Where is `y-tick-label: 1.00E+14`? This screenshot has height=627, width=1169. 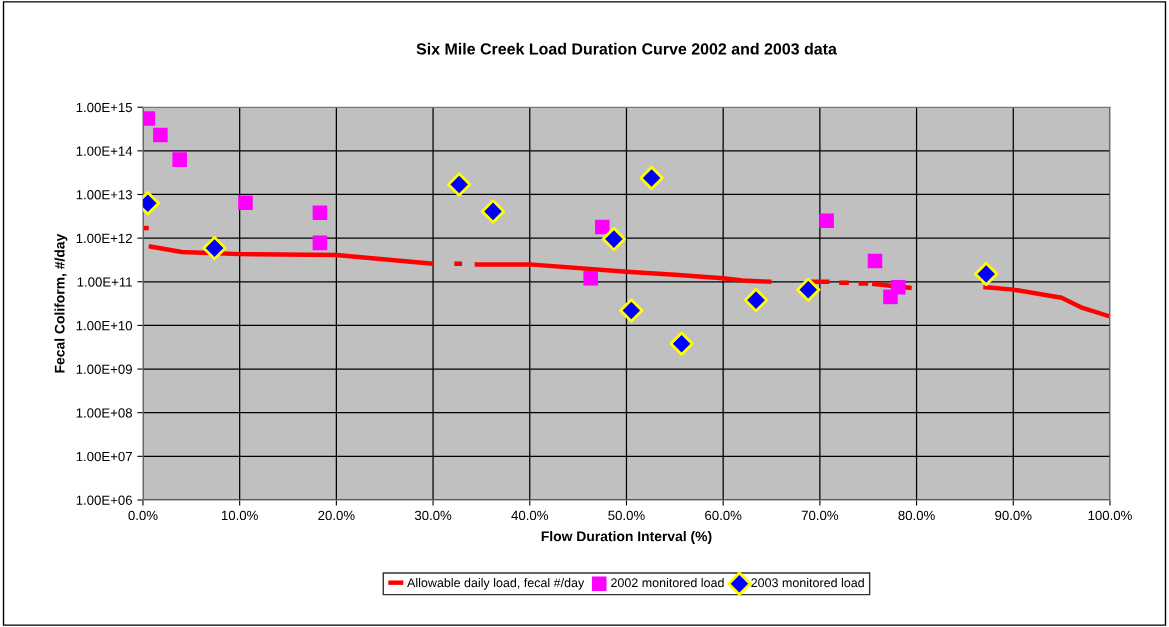
y-tick-label: 1.00E+14 is located at coordinates (104, 151).